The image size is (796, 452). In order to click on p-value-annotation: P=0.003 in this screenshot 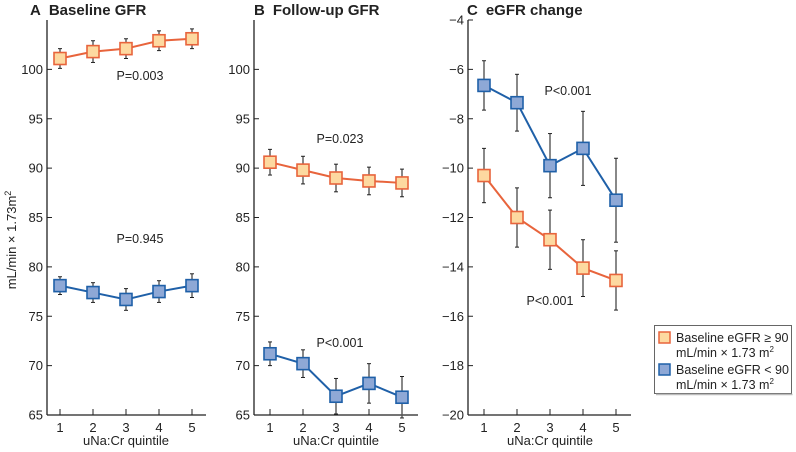, I will do `click(140, 76)`.